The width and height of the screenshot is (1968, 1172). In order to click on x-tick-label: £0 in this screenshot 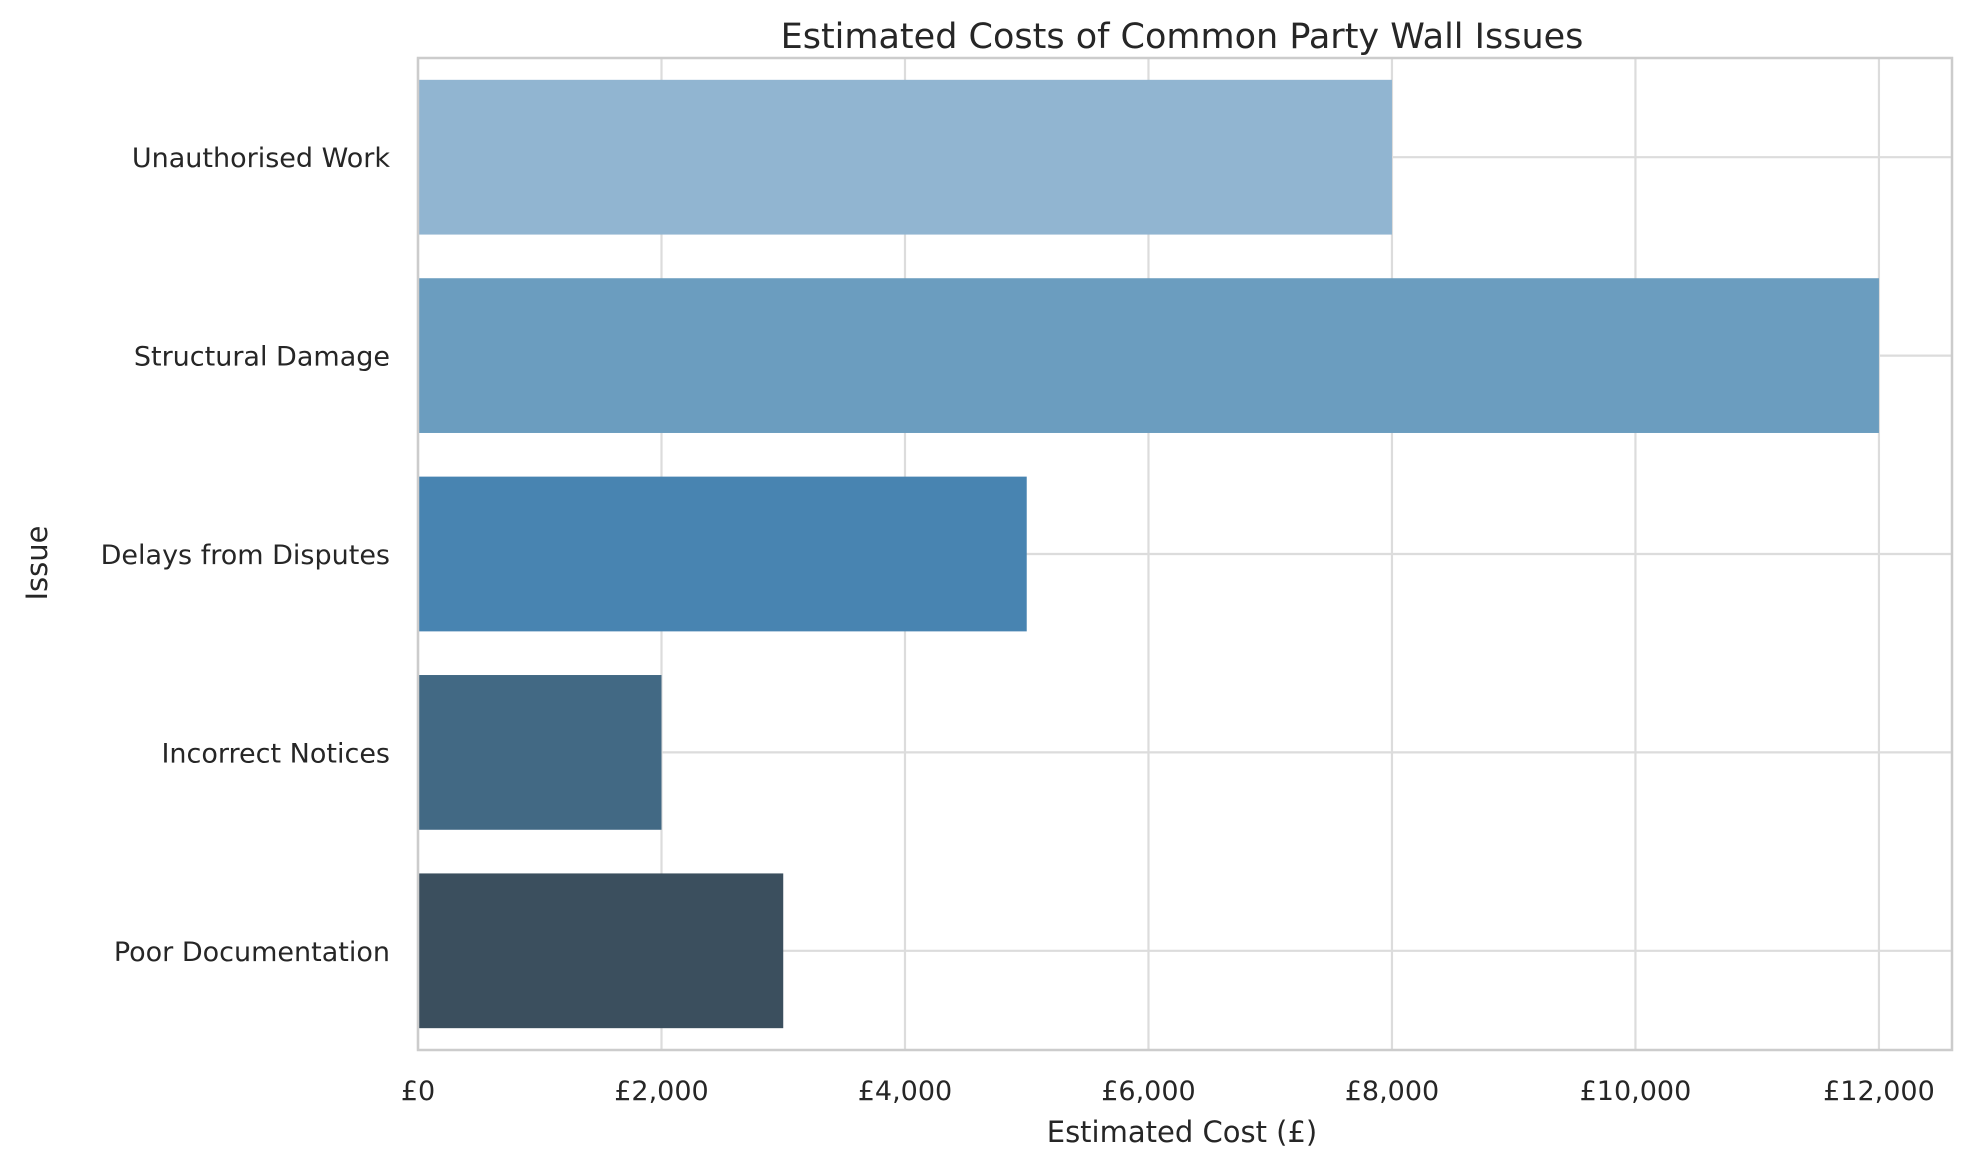, I will do `click(418, 1091)`.